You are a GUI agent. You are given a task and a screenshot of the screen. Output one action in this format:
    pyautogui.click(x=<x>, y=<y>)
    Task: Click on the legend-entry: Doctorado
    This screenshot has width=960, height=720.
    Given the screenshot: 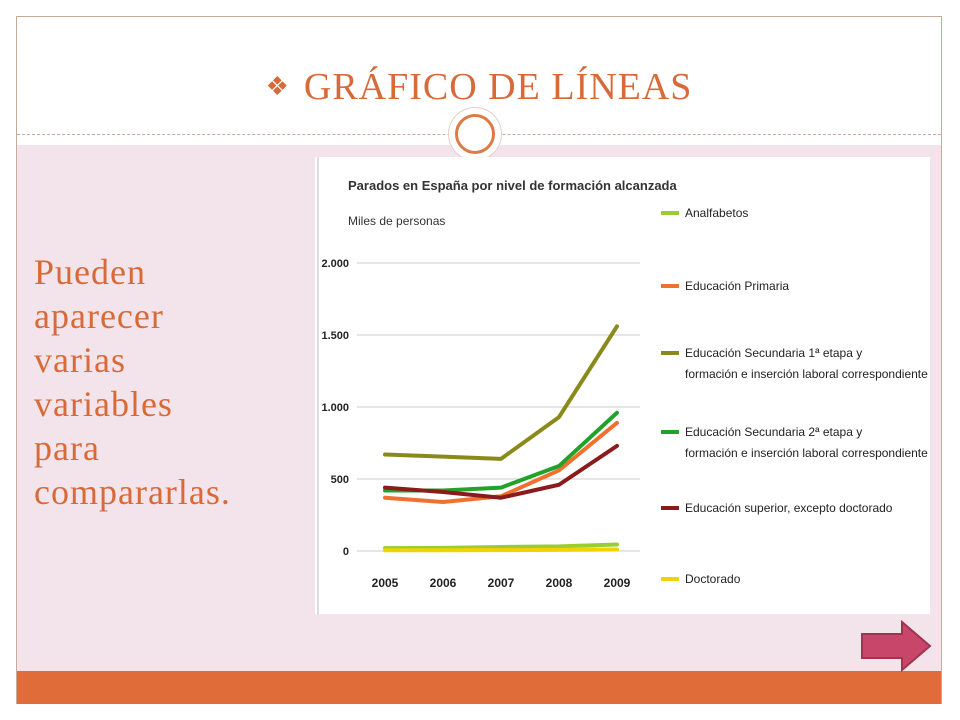 What is the action you would take?
    pyautogui.click(x=713, y=579)
    